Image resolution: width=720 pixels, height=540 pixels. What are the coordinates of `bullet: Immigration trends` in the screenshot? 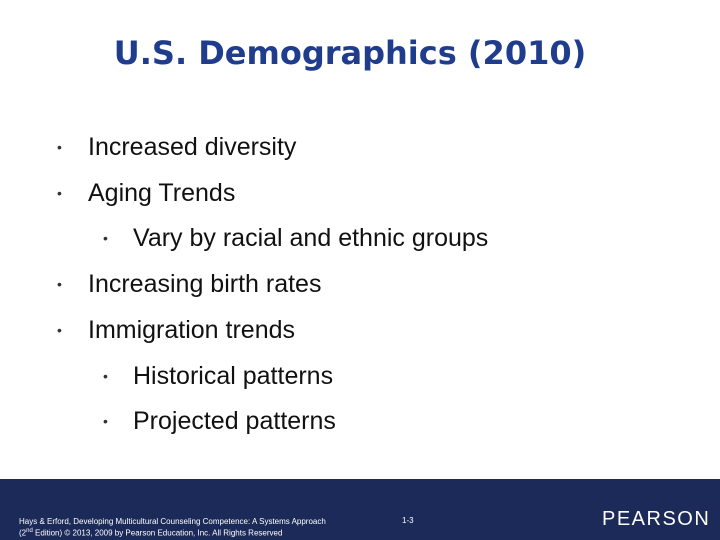 It's located at (192, 329).